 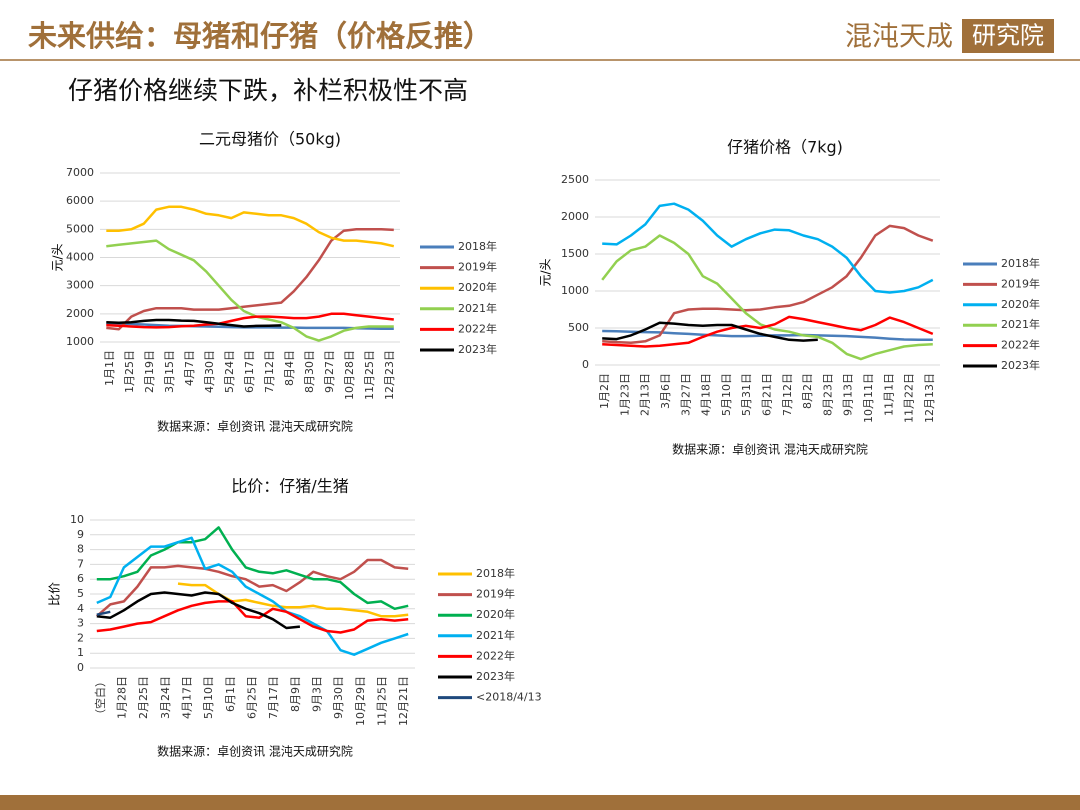 What do you see at coordinates (746, 394) in the screenshot?
I see `x-tick-label: 5月31日` at bounding box center [746, 394].